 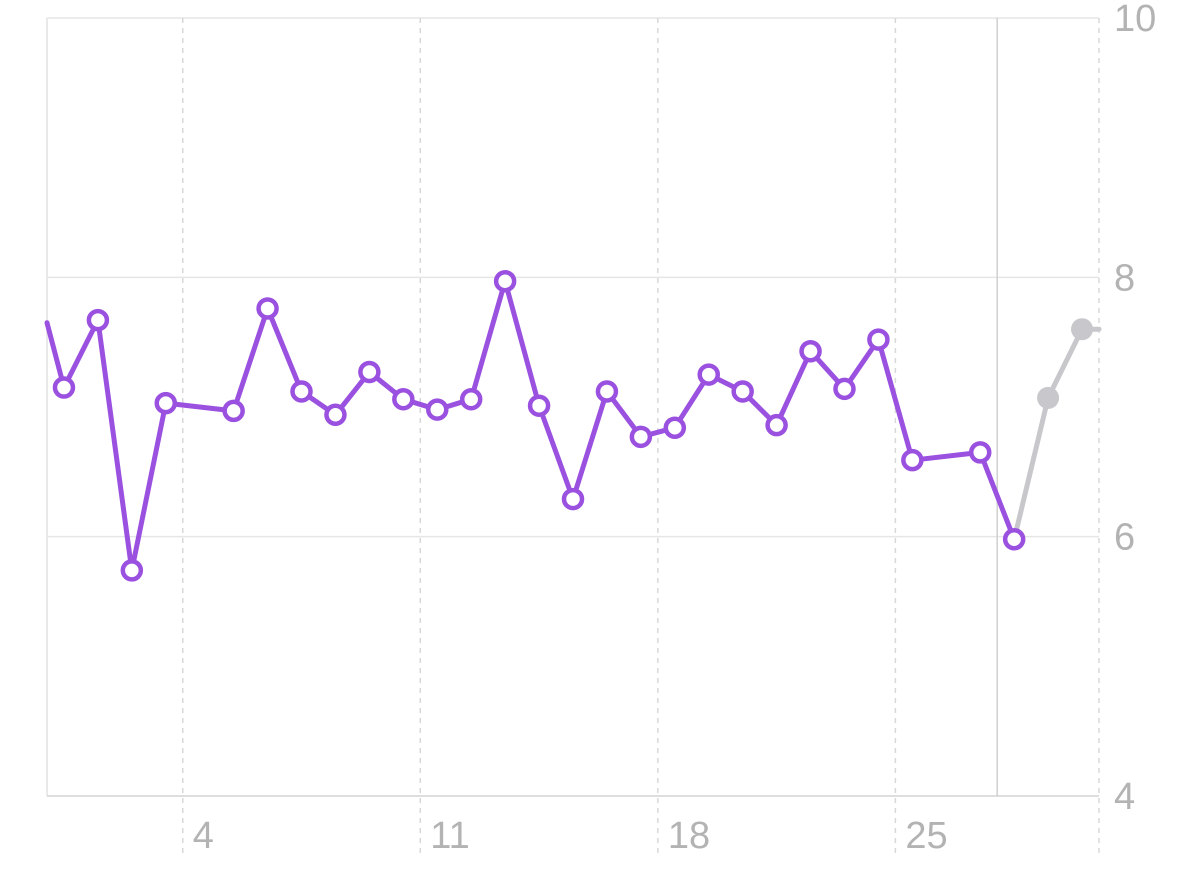 I want to click on projected-series-line, so click(x=1056, y=434).